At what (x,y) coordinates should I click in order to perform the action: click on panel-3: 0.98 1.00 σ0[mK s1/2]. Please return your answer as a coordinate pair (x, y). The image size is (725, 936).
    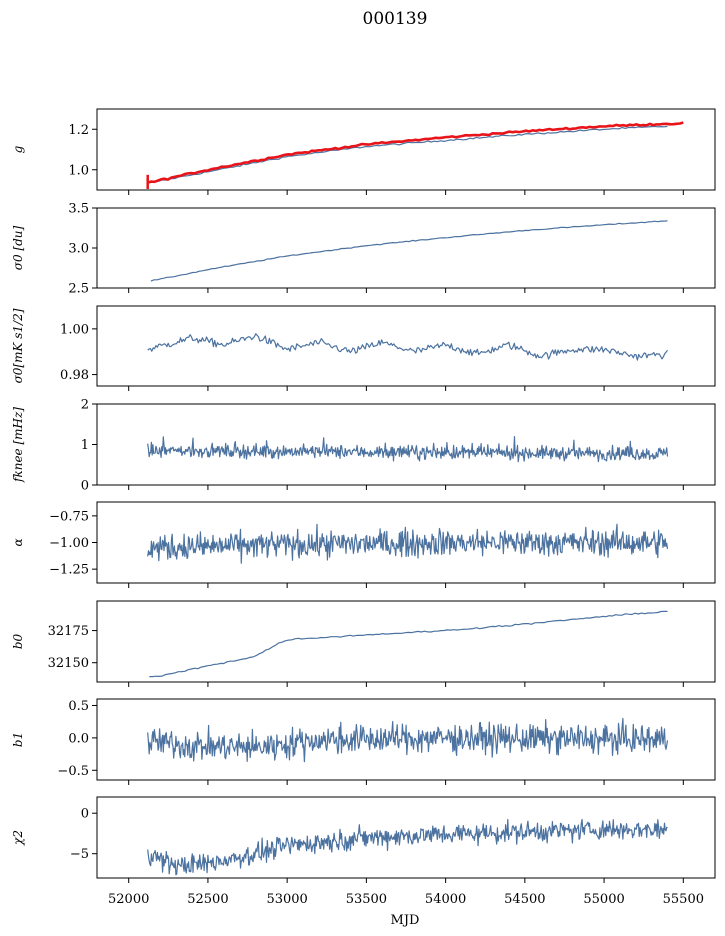
    Looking at the image, I should click on (363, 348).